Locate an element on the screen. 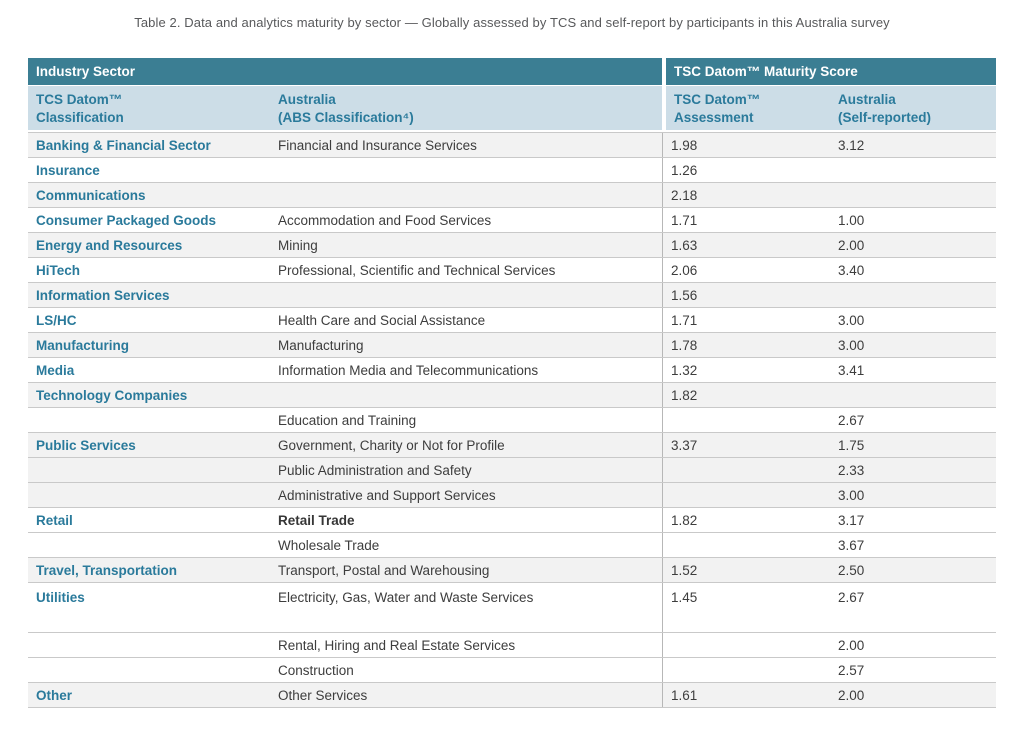  cell-abs-classification: Information Media and Telecommunications is located at coordinates (408, 370).